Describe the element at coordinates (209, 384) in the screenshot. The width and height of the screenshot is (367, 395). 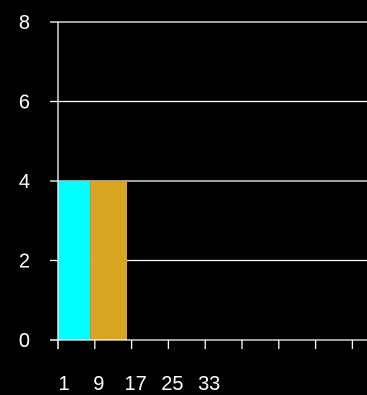
I see `x-tick-label-33: 33` at that location.